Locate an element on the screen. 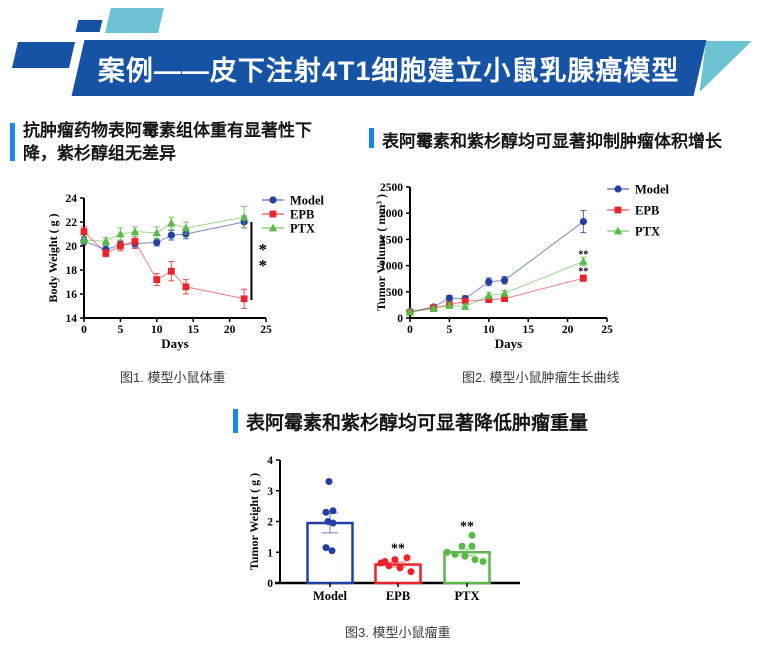 The height and width of the screenshot is (655, 760). page-title: 案例——皮下注射4T1细胞建立小鼠乳腺癌模型 is located at coordinates (389, 70).